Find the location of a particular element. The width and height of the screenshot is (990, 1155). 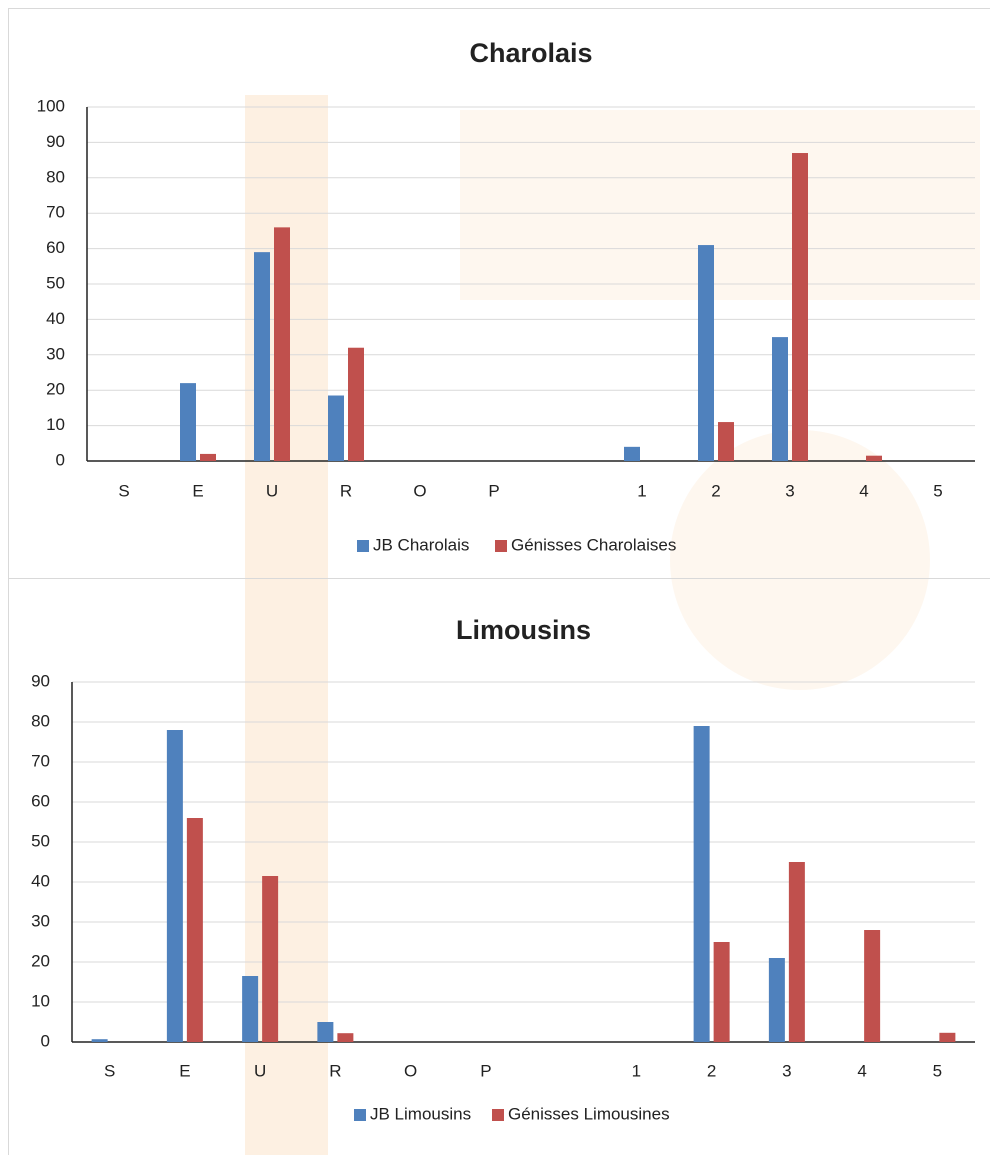

y-tick-label: 100 is located at coordinates (51, 105).